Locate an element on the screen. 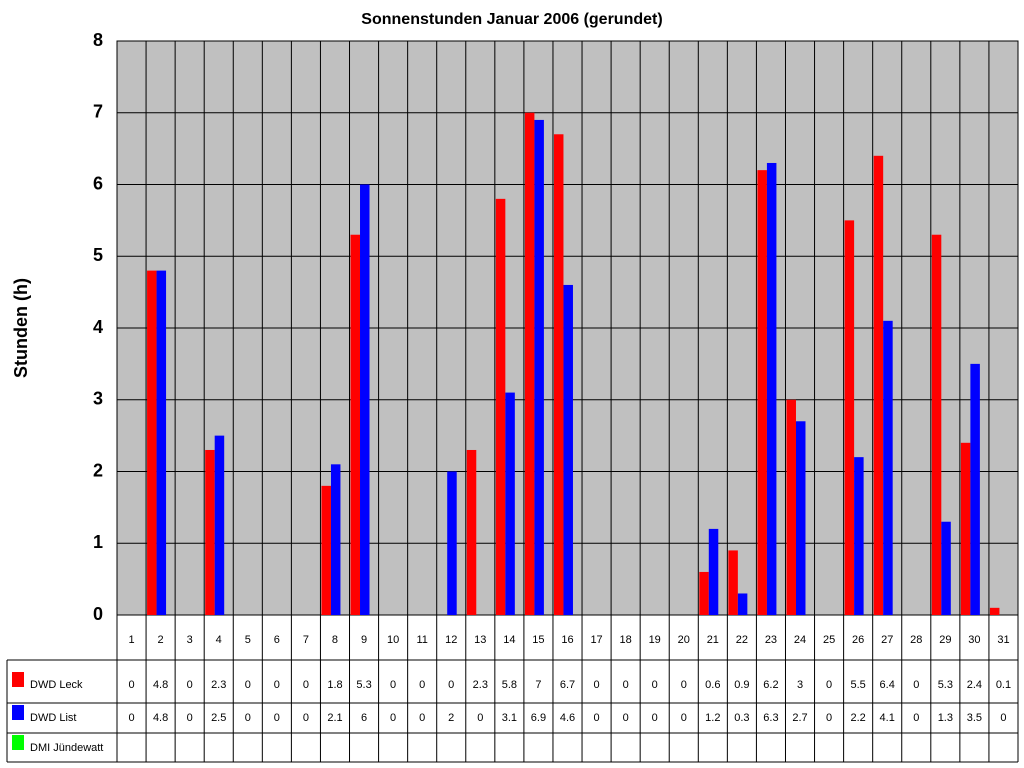 This screenshot has width=1024, height=768. x-tick-label: 13 is located at coordinates (480, 640).